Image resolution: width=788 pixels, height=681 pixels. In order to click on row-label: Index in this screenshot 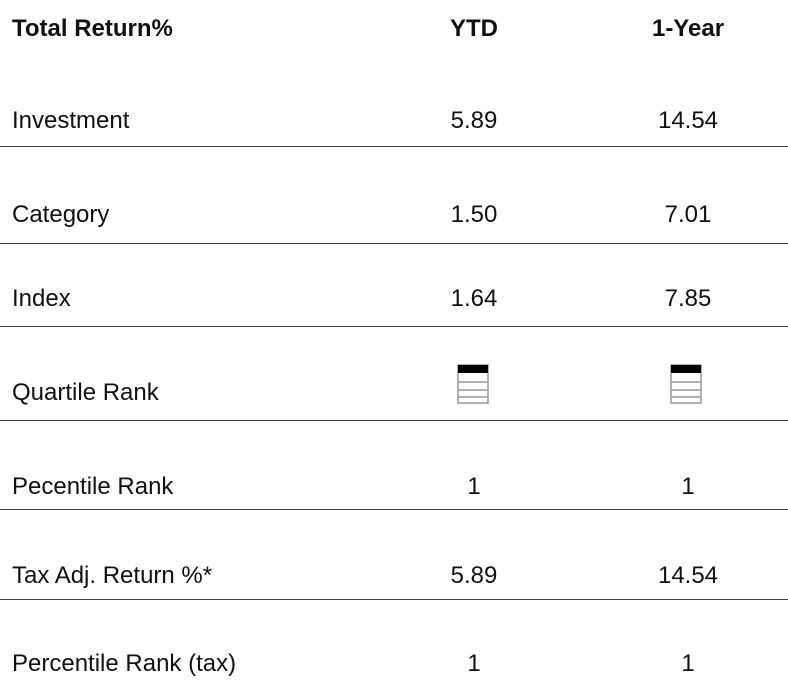, I will do `click(41, 298)`.